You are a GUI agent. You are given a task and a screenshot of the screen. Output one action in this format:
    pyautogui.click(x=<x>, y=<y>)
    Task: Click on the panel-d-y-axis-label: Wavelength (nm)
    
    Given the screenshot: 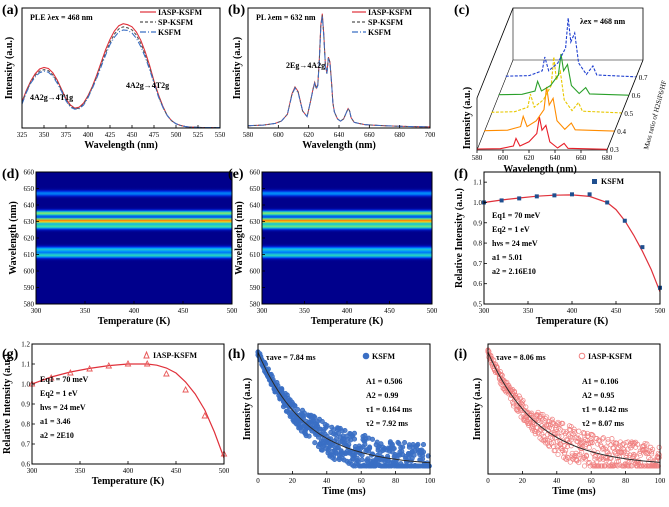 What is the action you would take?
    pyautogui.click(x=13, y=238)
    